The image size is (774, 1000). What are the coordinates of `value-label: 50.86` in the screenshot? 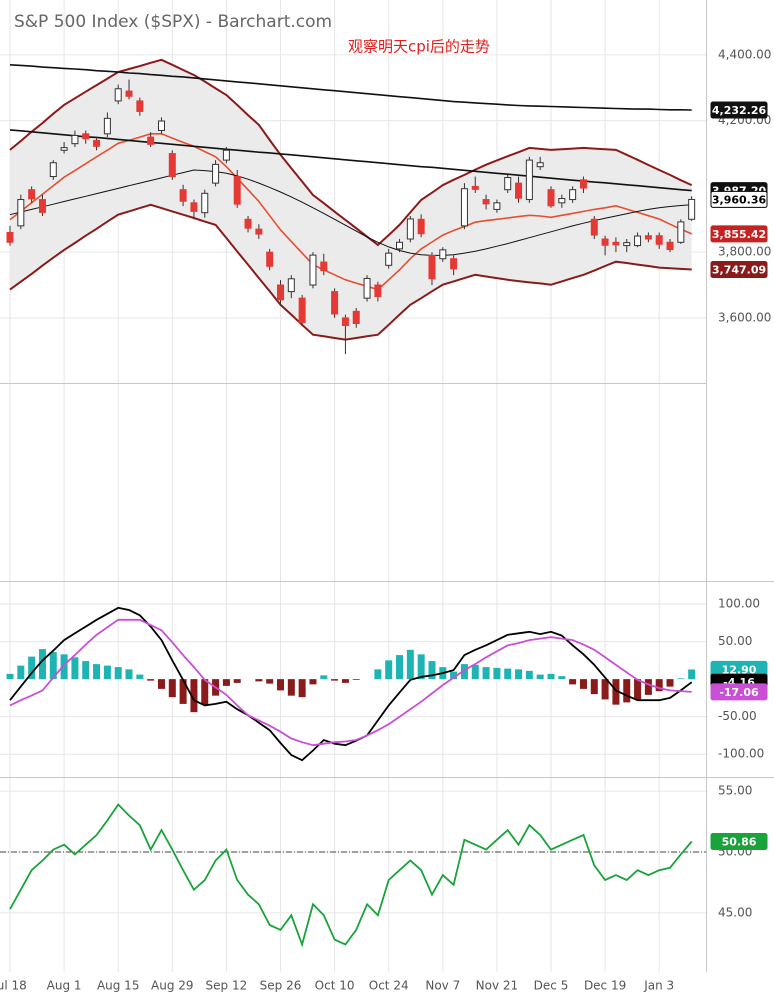 It's located at (739, 842).